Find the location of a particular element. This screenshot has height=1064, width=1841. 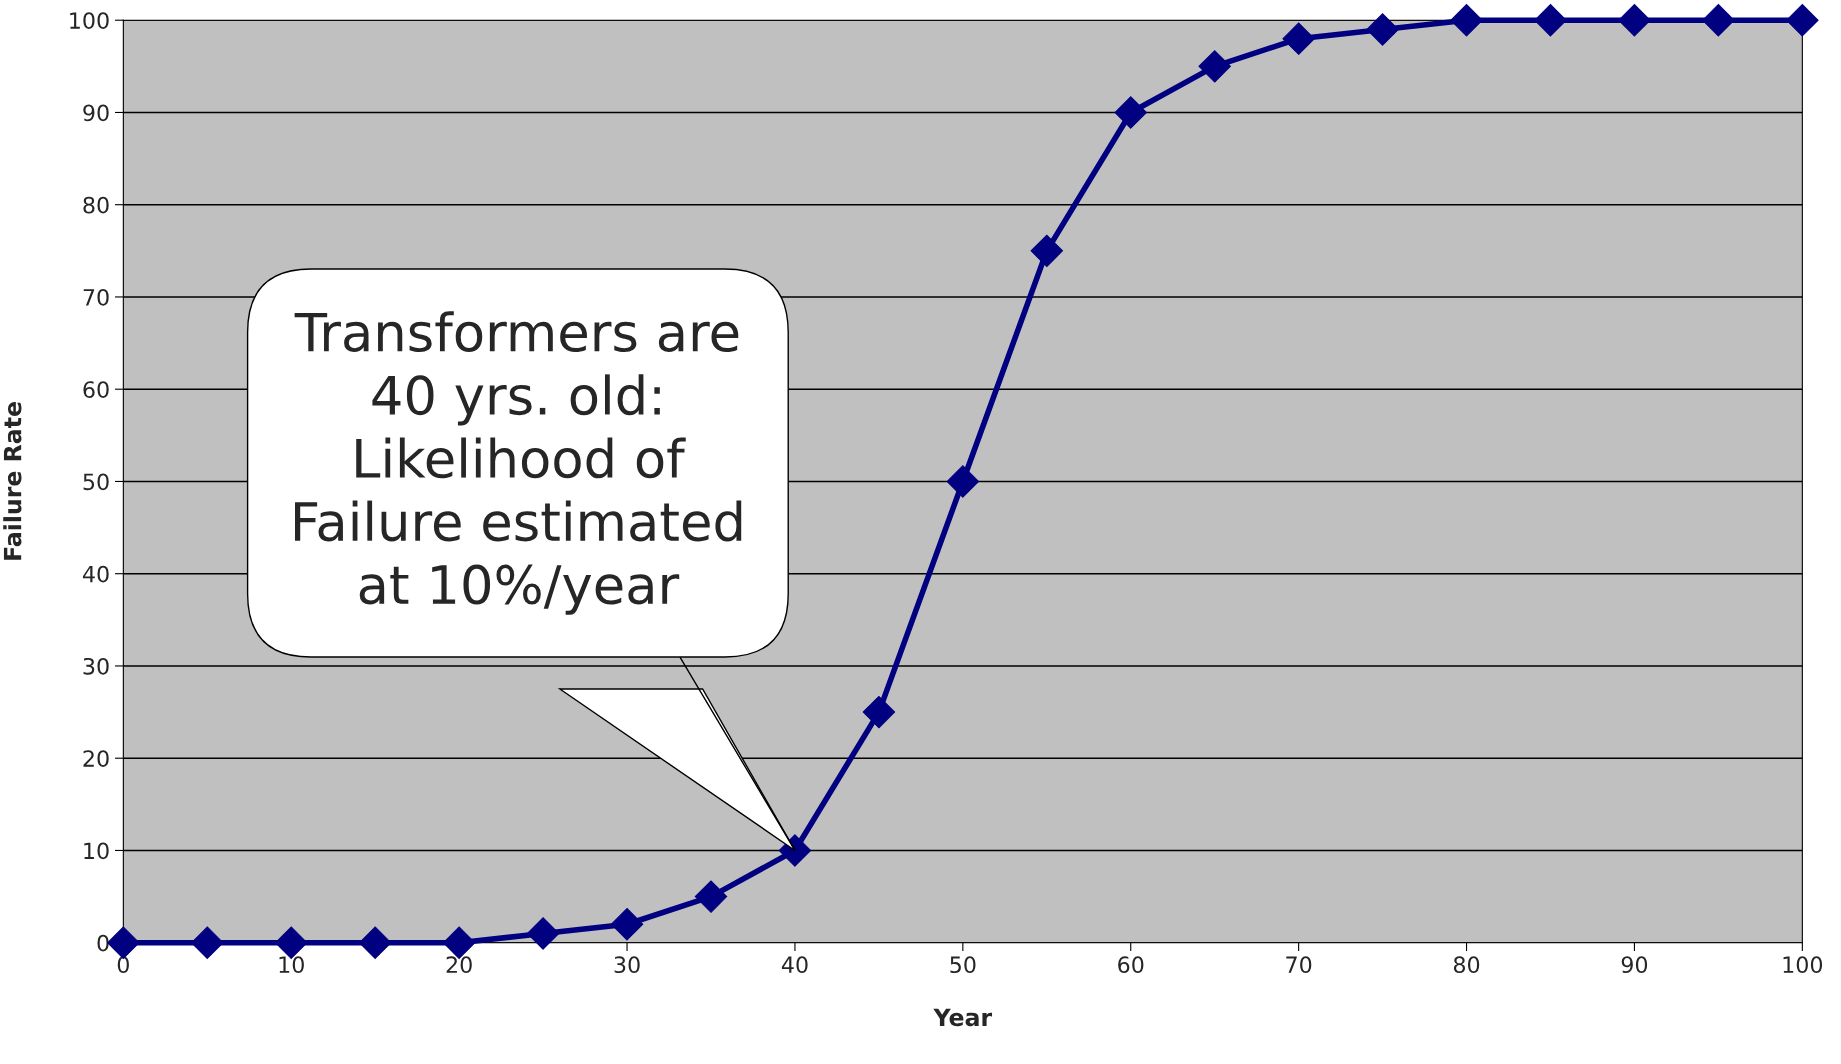

y-tick-label: 90 is located at coordinates (96, 113).